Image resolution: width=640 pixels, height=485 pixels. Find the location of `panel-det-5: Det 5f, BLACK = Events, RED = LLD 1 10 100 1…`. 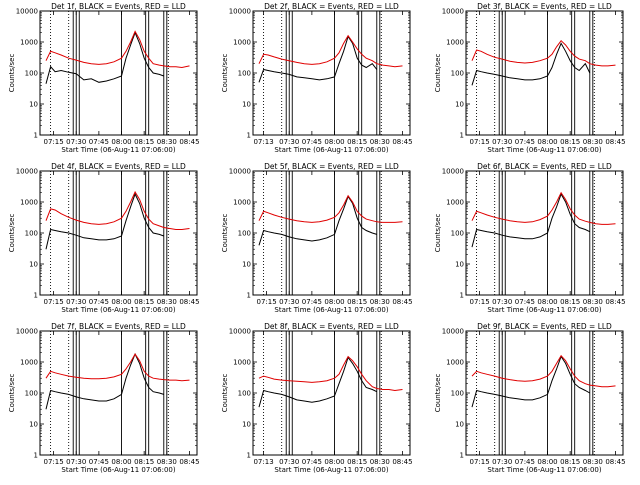

panel-det-5: Det 5f, BLACK = Events, RED = LLD 1 10 100 1… is located at coordinates (317, 238).